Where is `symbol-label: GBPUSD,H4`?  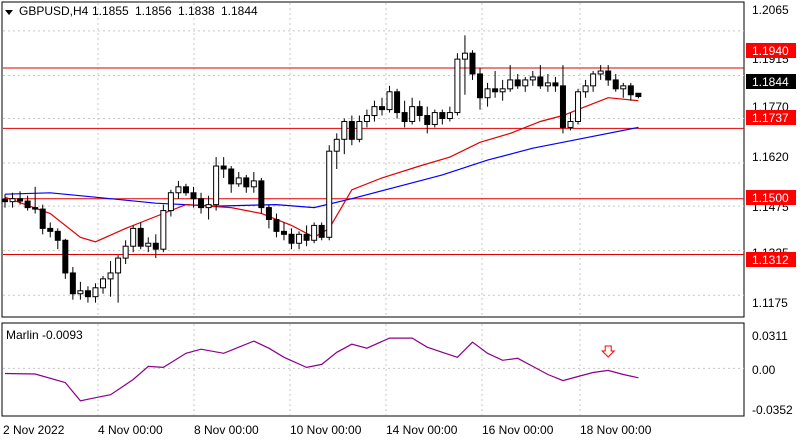
symbol-label: GBPUSD,H4 is located at coordinates (54, 11).